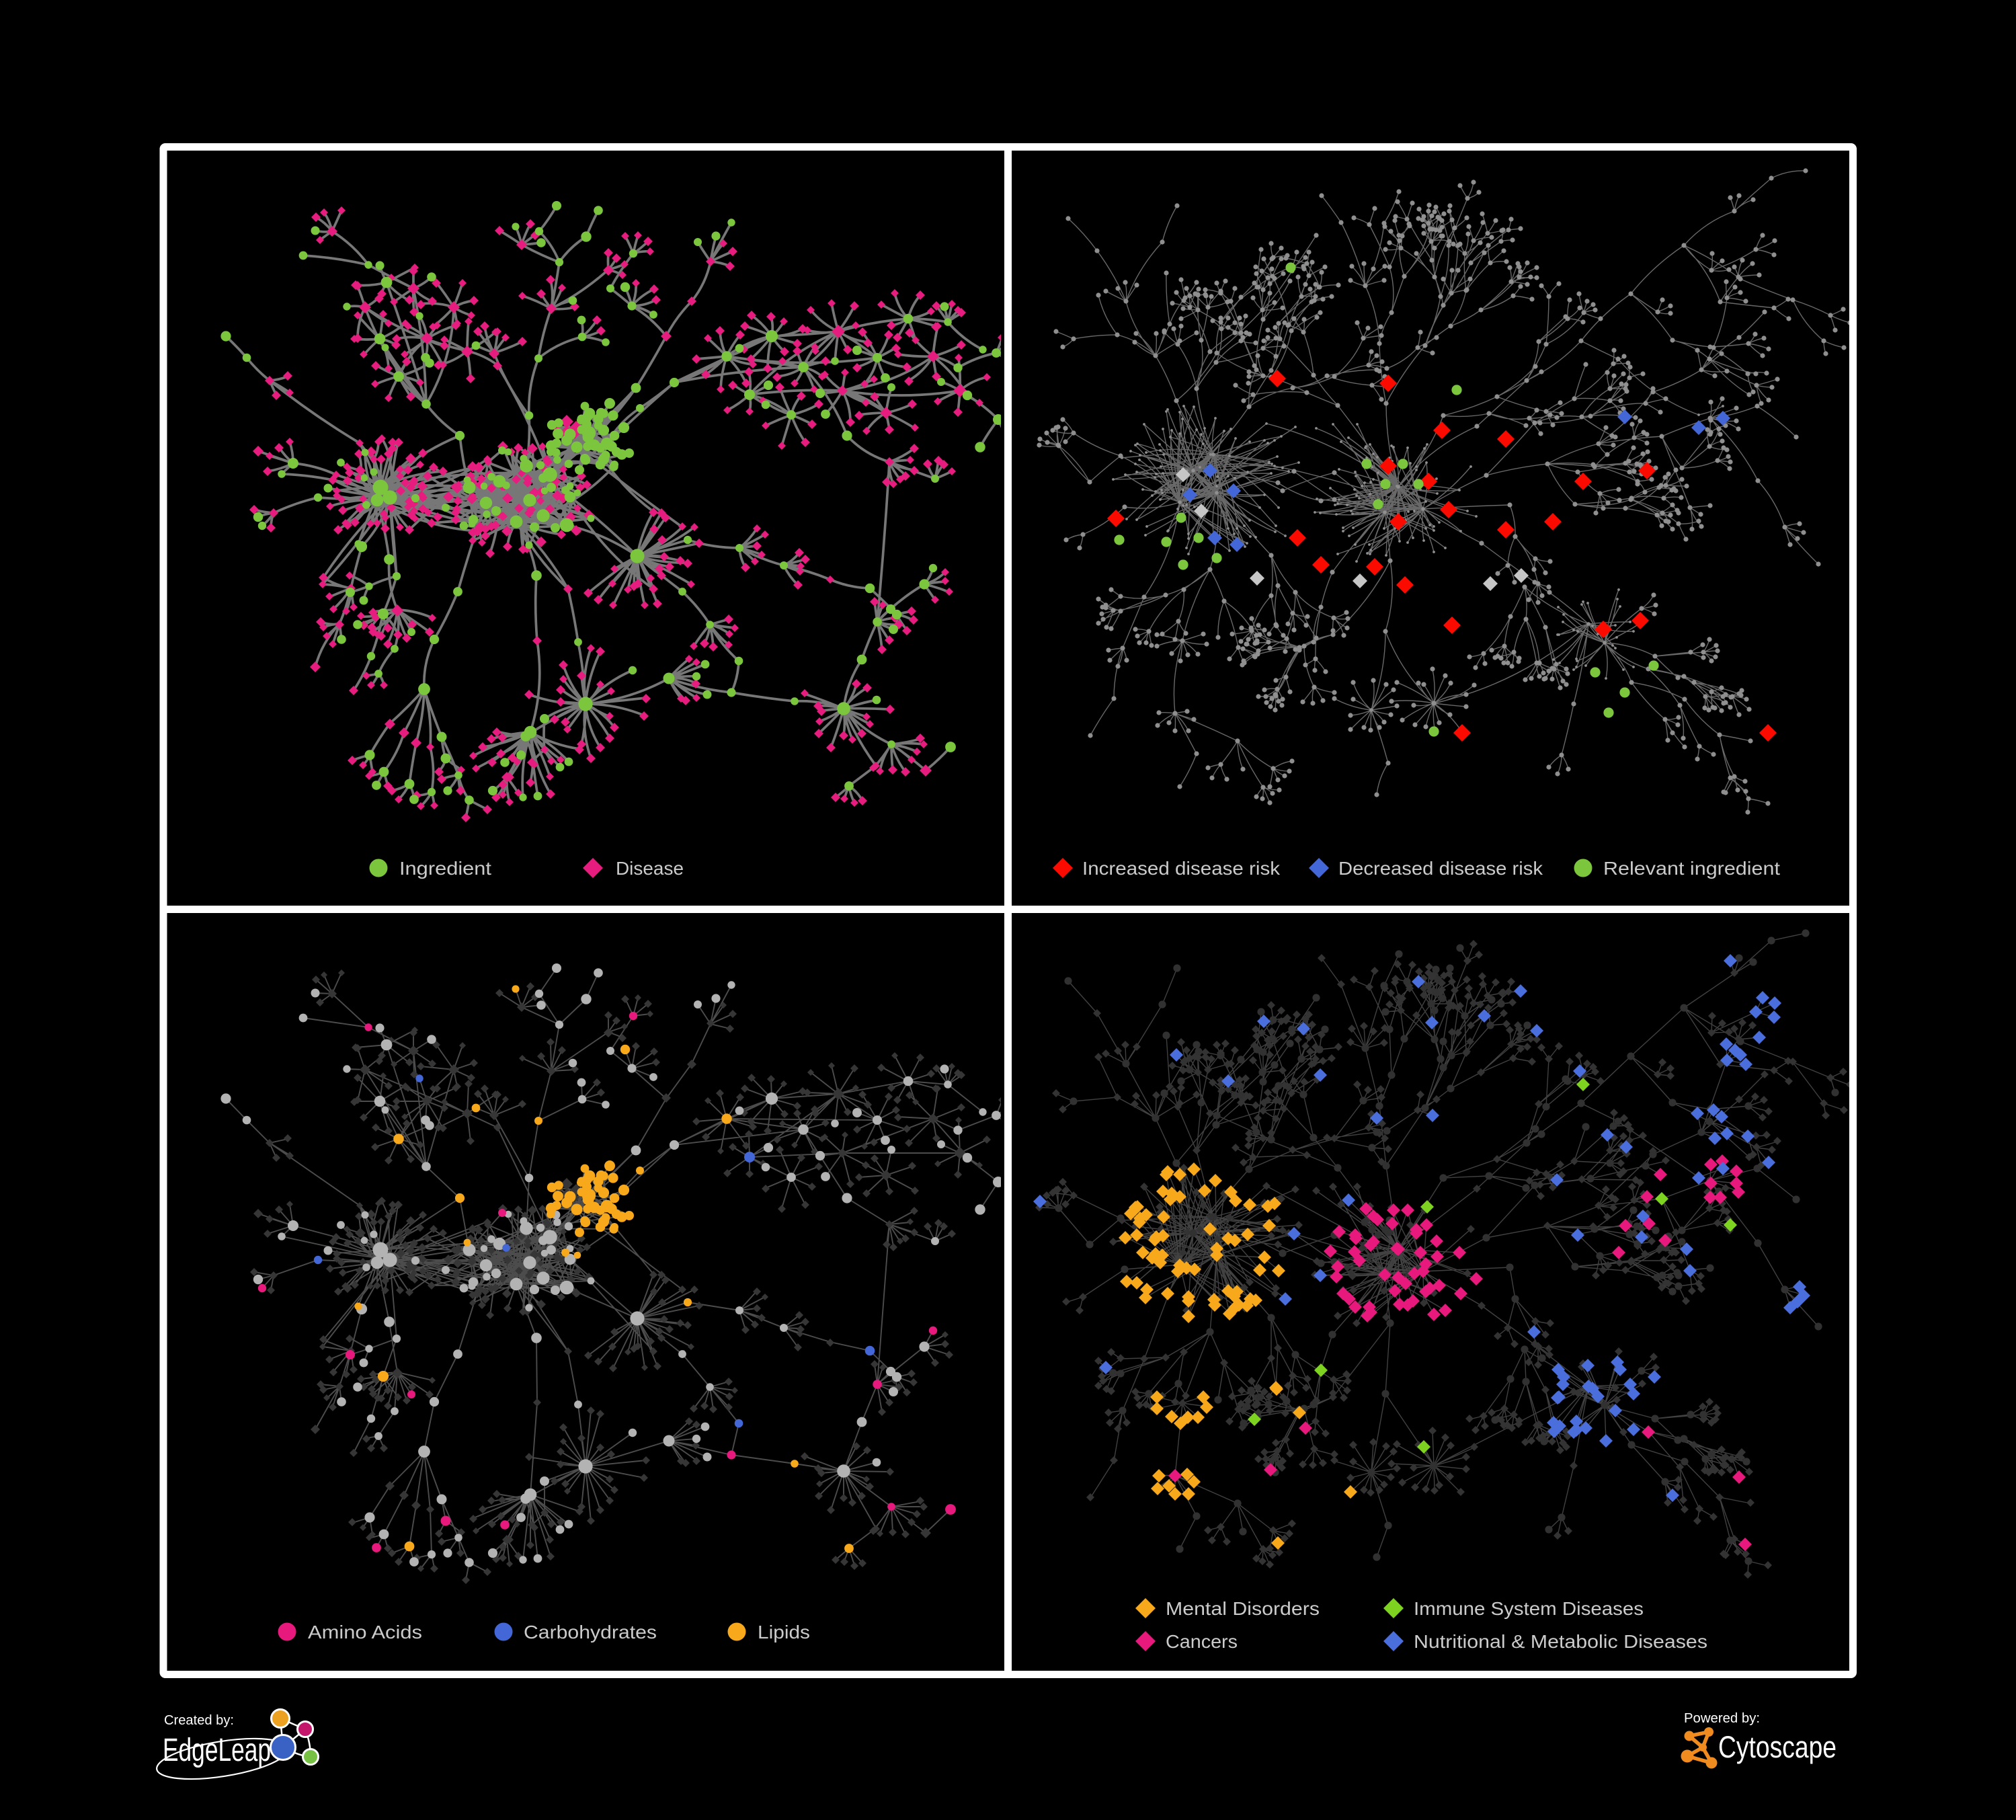 The height and width of the screenshot is (1820, 2016). I want to click on svg-text: Increased disease risk, so click(1181, 868).